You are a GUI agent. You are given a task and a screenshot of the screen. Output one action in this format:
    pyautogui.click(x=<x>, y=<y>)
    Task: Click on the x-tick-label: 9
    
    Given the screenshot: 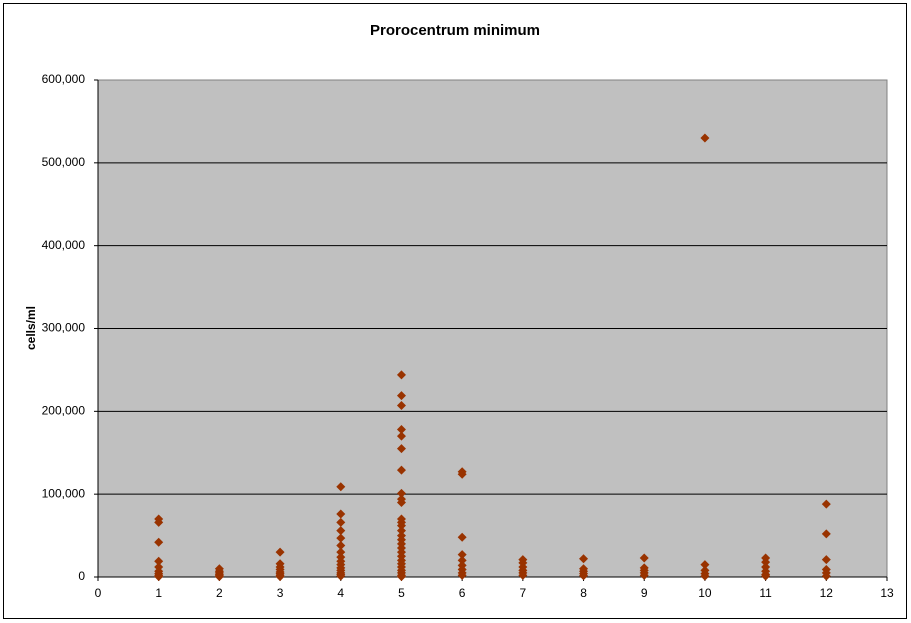 What is the action you would take?
    pyautogui.click(x=644, y=593)
    